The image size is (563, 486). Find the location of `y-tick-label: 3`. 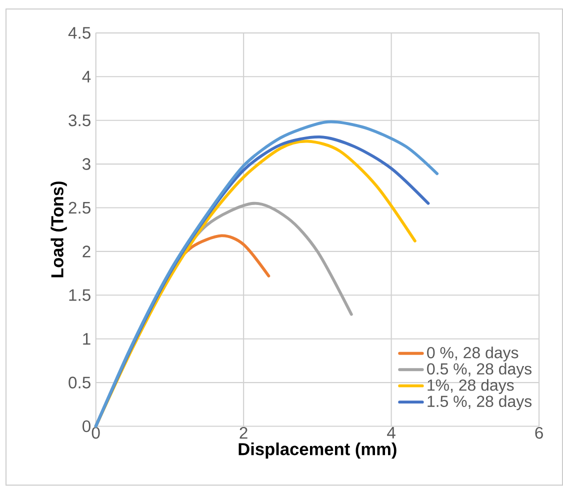

y-tick-label: 3 is located at coordinates (86, 164).